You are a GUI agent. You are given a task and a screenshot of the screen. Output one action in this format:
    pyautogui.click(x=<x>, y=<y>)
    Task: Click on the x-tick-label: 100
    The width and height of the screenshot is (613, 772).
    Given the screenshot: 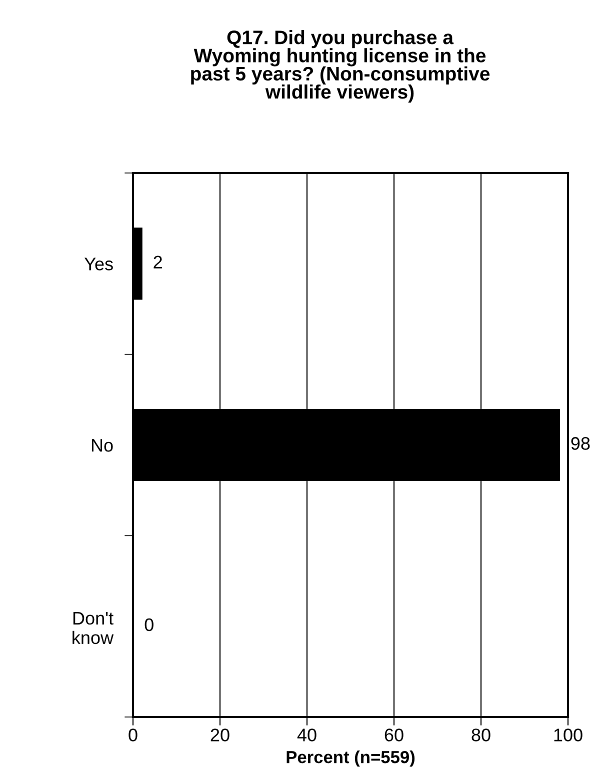 What is the action you would take?
    pyautogui.click(x=568, y=735)
    